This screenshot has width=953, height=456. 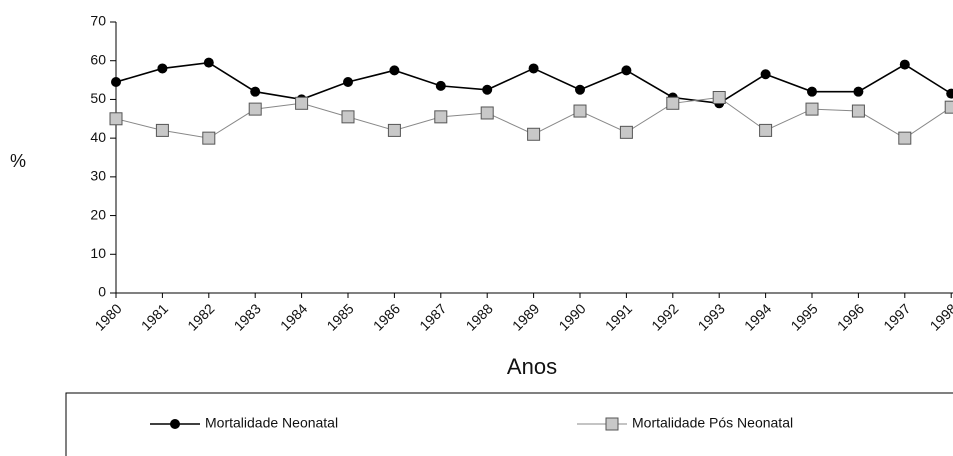 I want to click on x-tick-label: 1989, so click(x=525, y=316).